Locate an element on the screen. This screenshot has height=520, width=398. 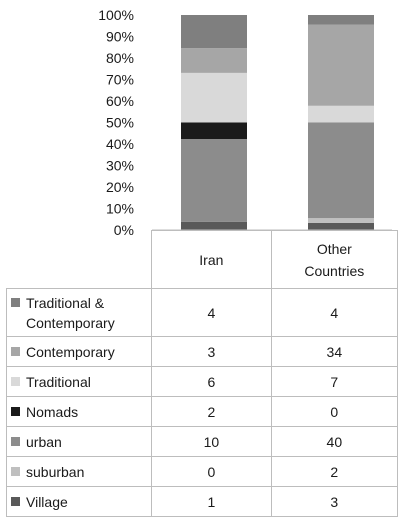
y-tick-label: 70% is located at coordinates (120, 80).